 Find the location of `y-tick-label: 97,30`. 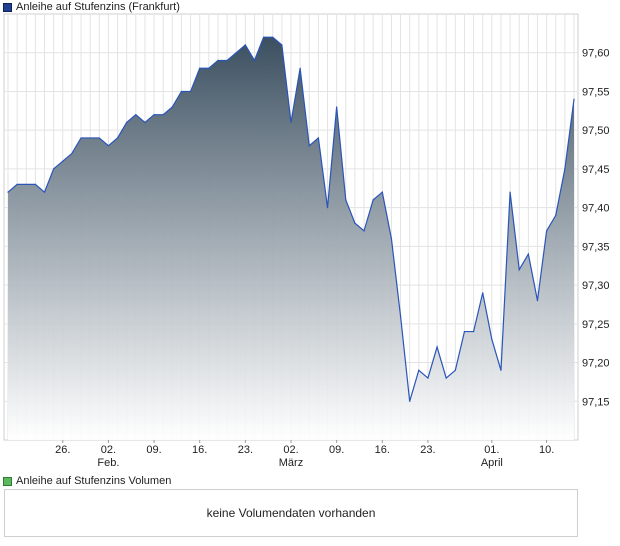

y-tick-label: 97,30 is located at coordinates (596, 286).